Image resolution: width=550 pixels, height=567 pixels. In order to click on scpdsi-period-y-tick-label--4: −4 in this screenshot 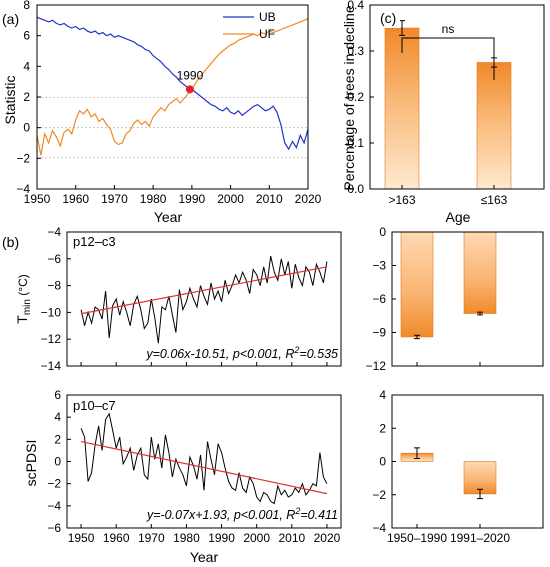, I will do `click(379, 528)`.